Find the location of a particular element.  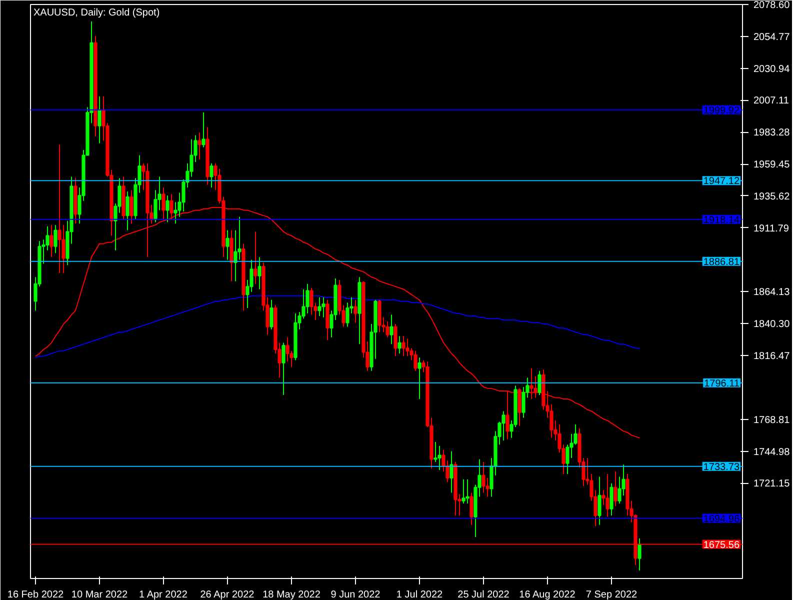

ref-line-label: 1694.96 is located at coordinates (721, 519).